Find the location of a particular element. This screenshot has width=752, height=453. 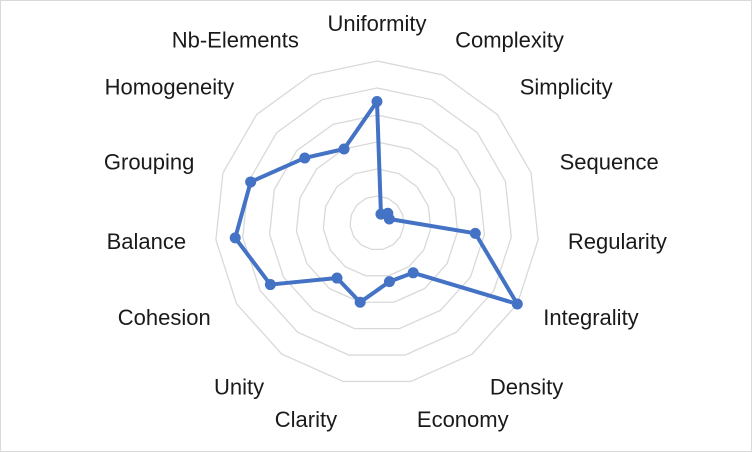

data-point-nb-elements is located at coordinates (344, 149).